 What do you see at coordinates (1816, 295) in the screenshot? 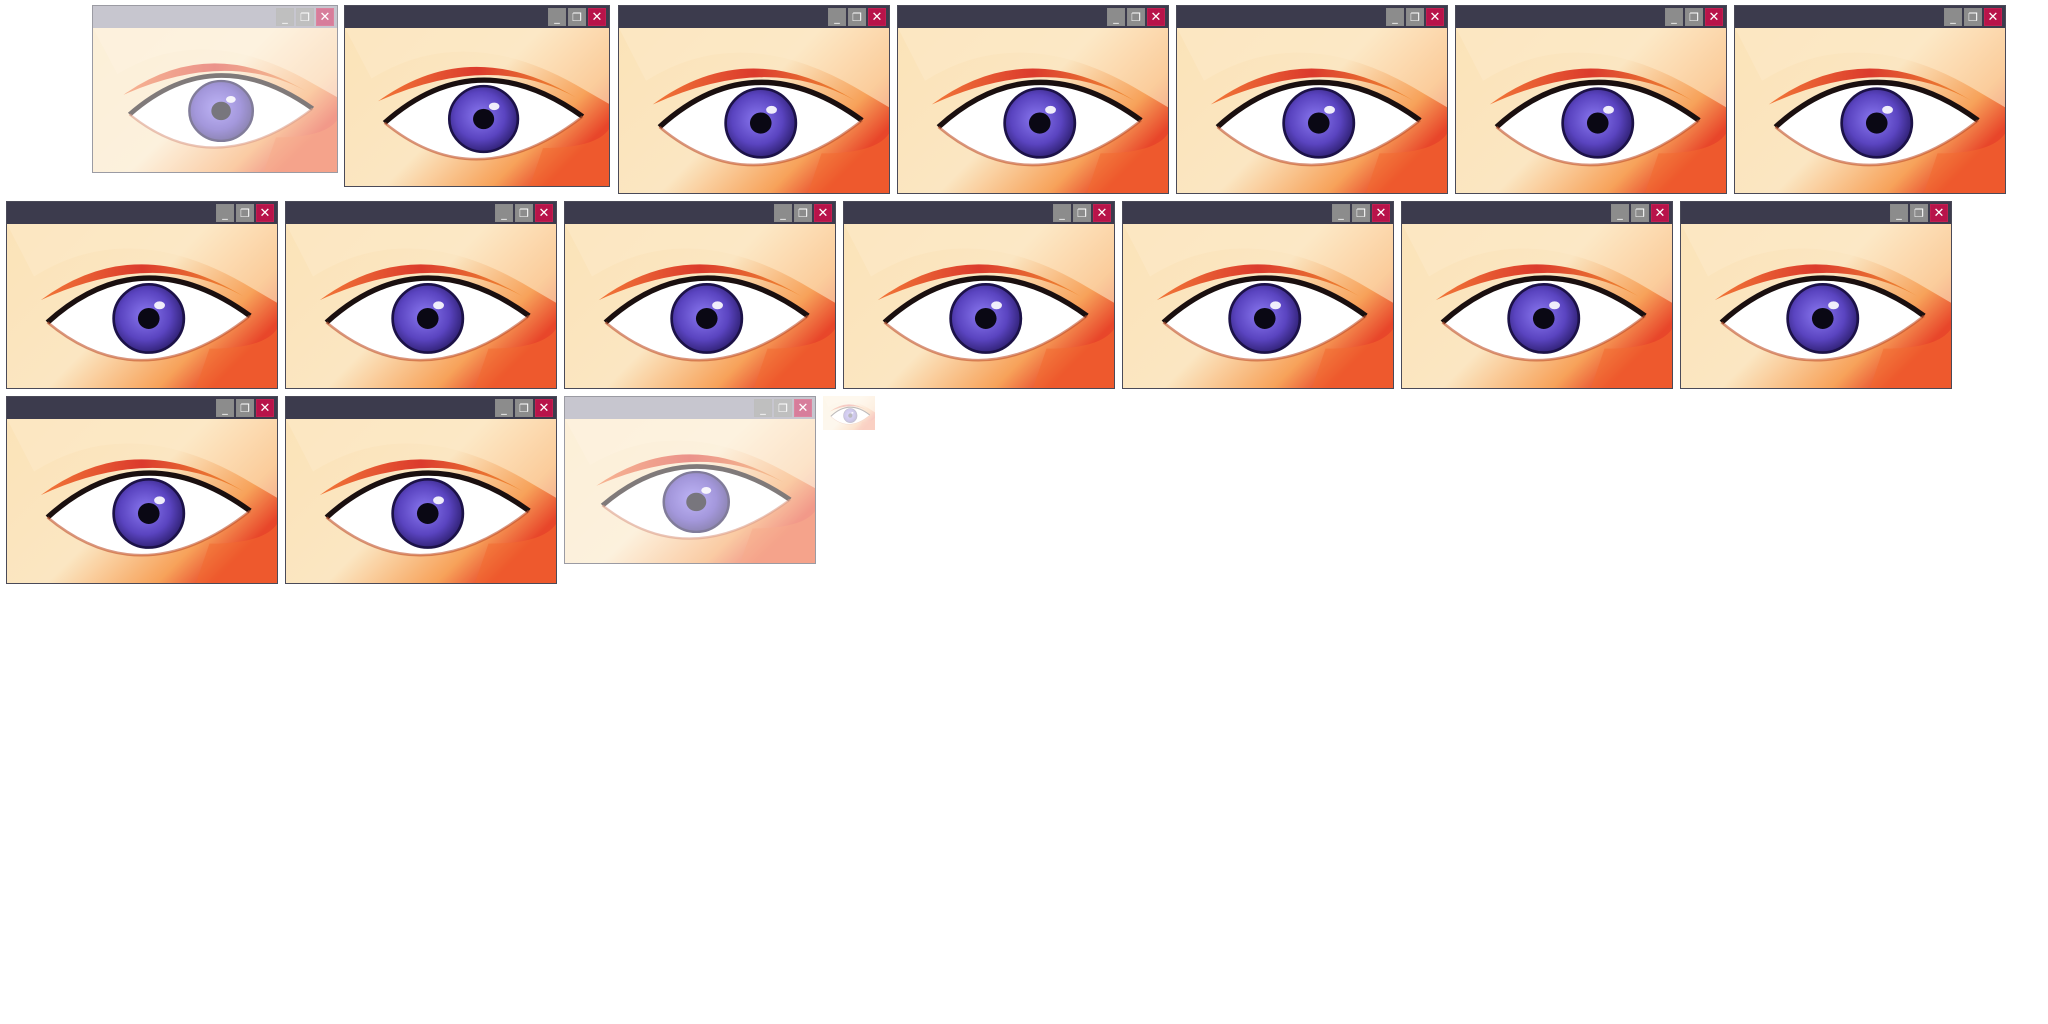
I see `eye-window-14: _ ❐ ✕` at bounding box center [1816, 295].